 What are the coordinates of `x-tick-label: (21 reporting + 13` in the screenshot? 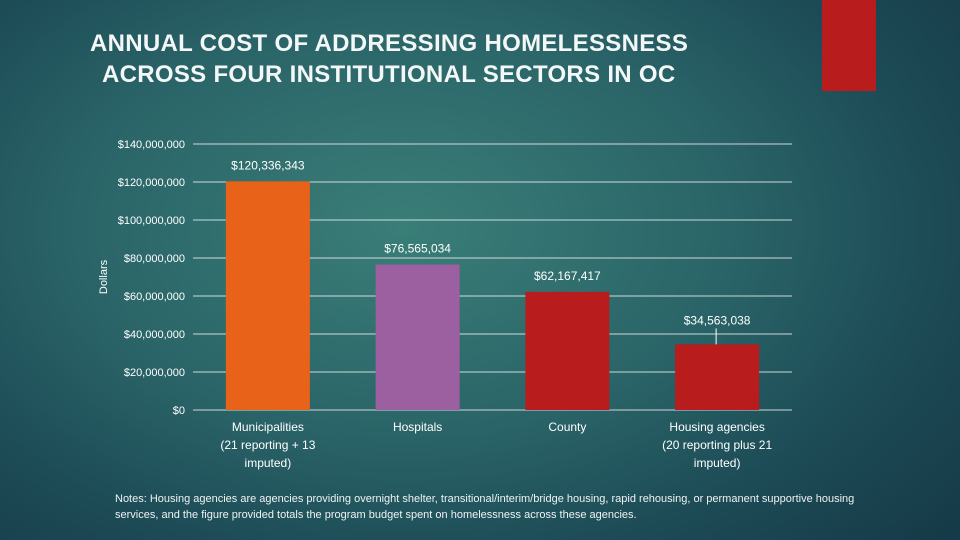 It's located at (267, 445).